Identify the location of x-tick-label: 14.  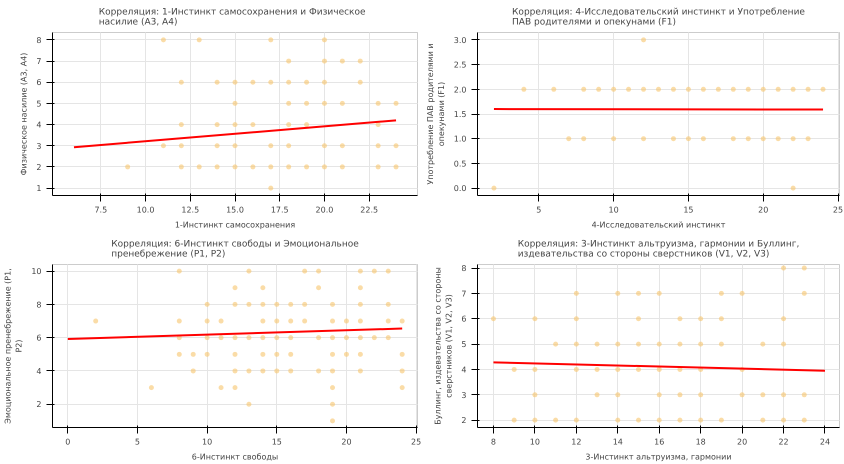
(617, 442).